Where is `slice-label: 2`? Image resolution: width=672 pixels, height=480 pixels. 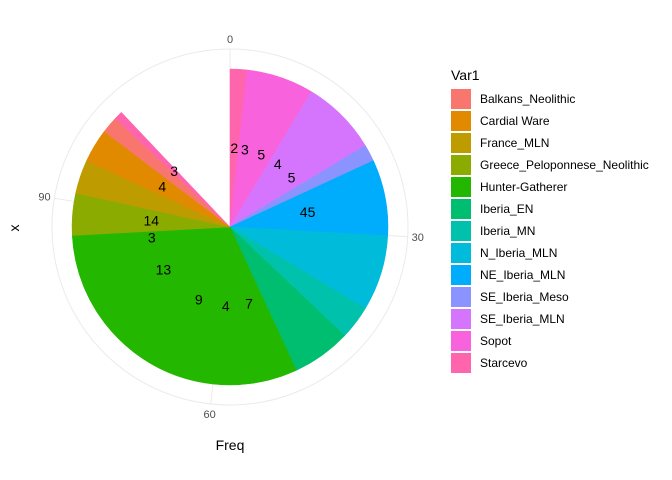
slice-label: 2 is located at coordinates (234, 148).